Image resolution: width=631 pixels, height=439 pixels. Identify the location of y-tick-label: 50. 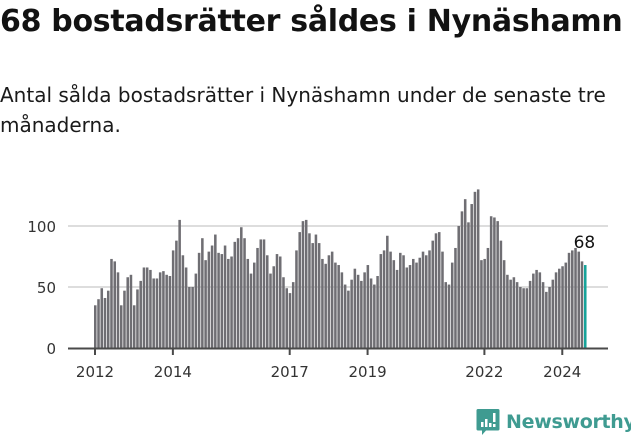
(46, 288).